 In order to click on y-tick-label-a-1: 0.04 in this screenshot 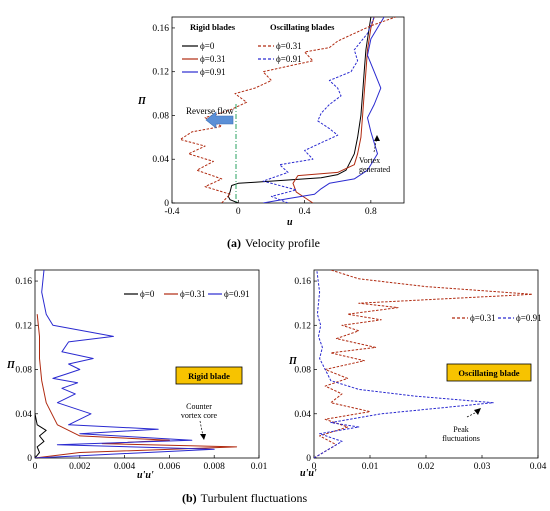, I will do `click(160, 160)`.